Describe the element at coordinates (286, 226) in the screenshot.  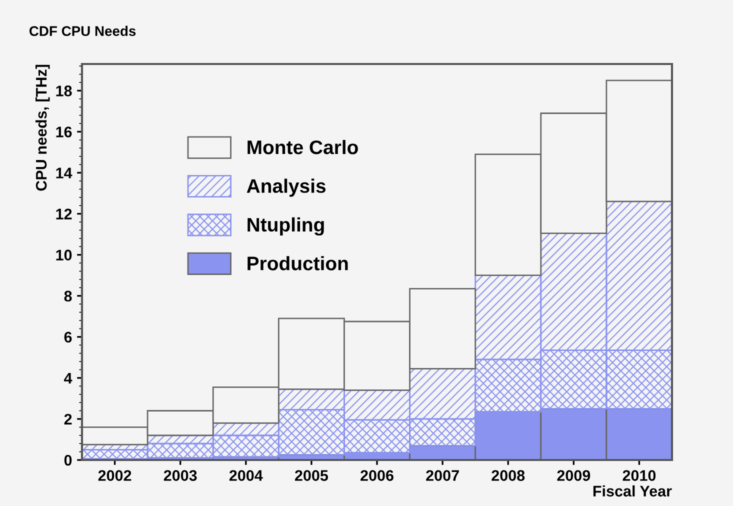
I see `legend-label: Ntupling` at that location.